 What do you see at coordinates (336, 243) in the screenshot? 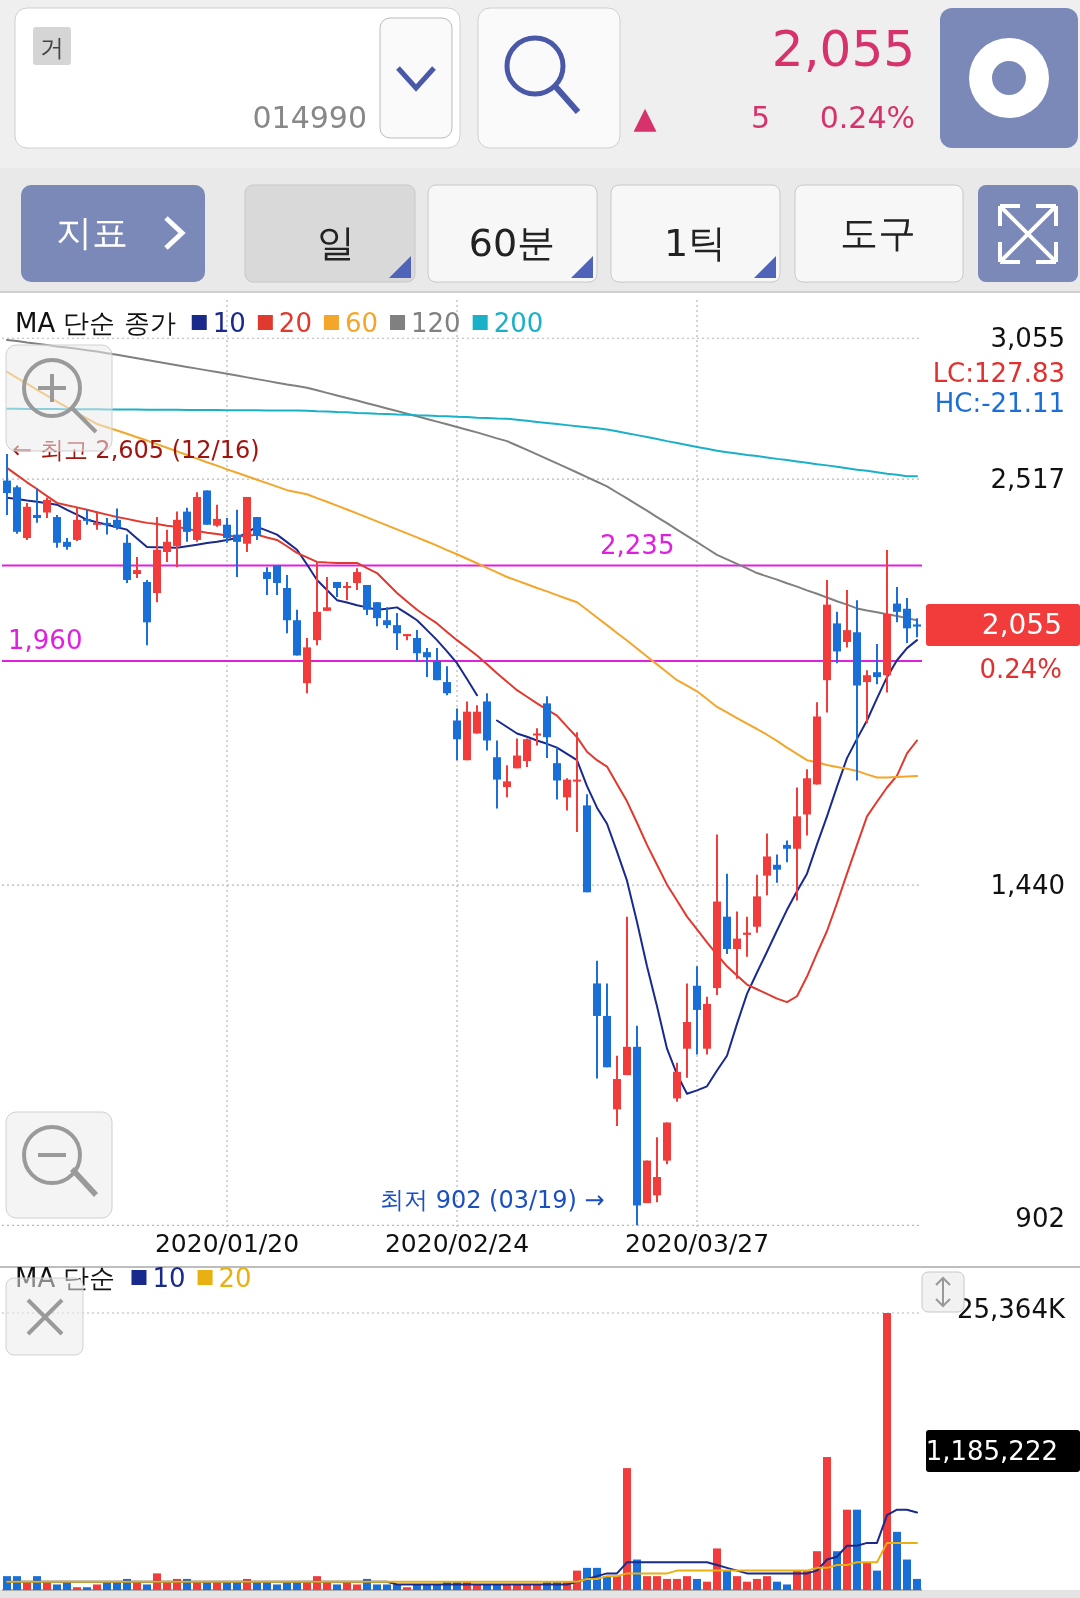
I see `text: 일` at bounding box center [336, 243].